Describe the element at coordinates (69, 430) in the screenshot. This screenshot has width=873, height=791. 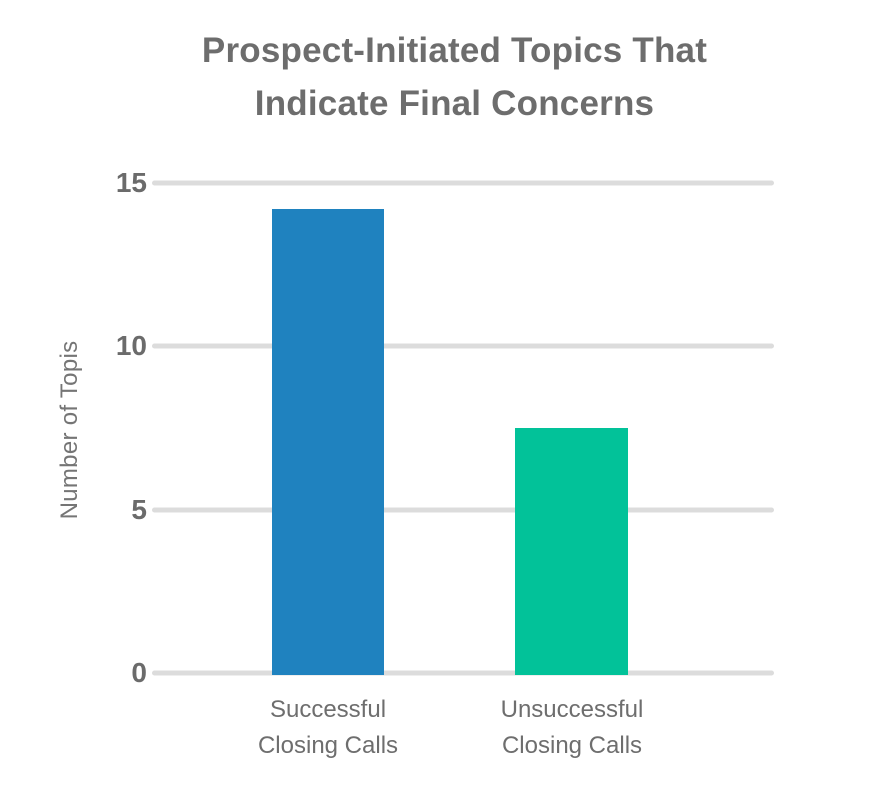
I see `y-axis-title: Number of Topis` at that location.